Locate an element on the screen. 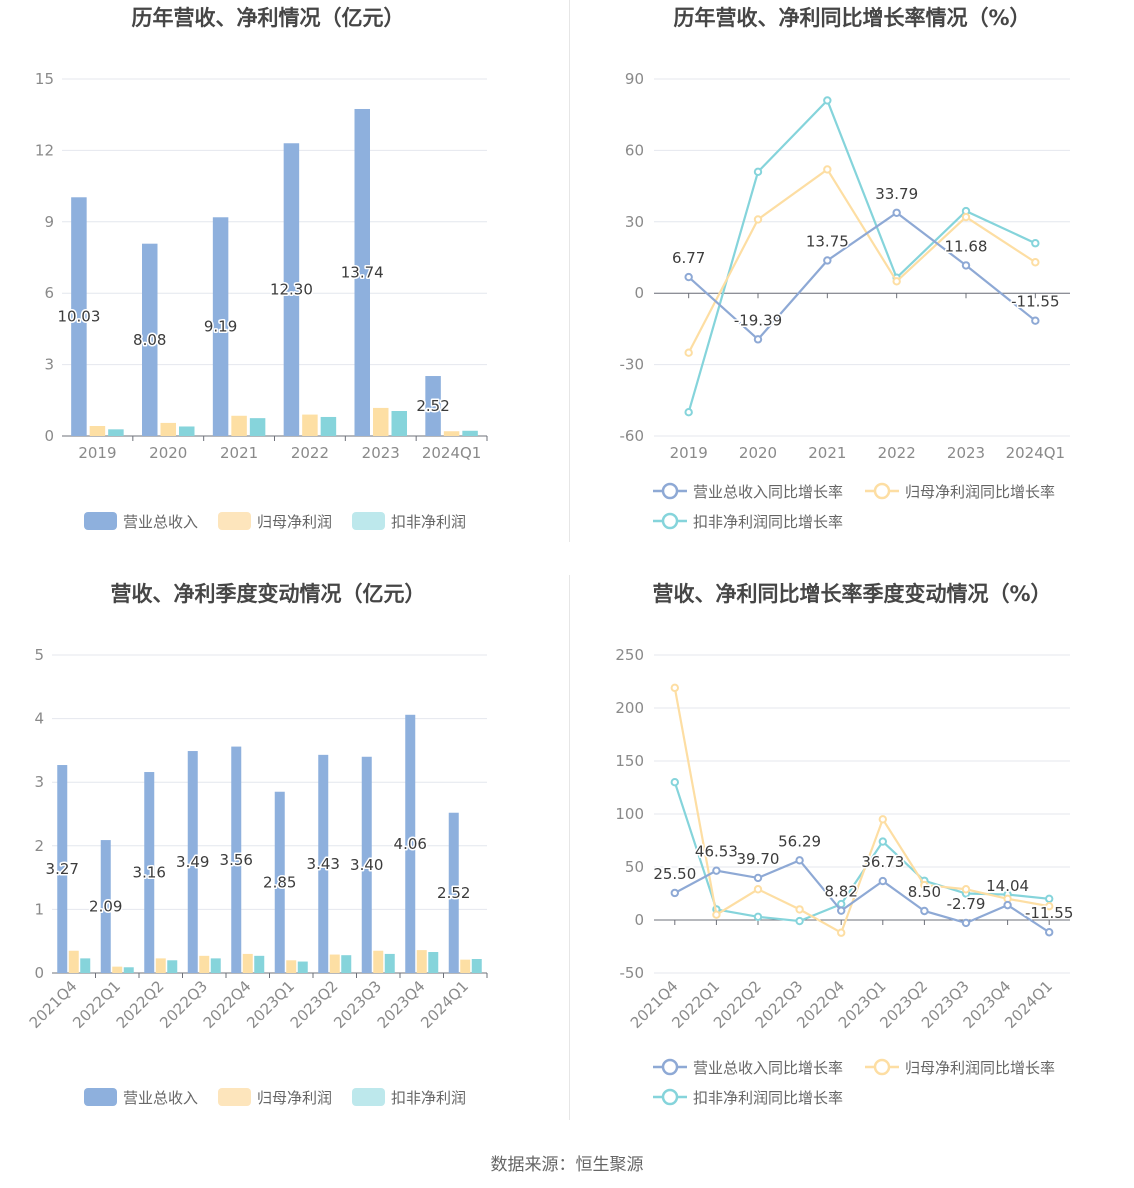 The height and width of the screenshot is (1188, 1134). x-tick-label: 2023 is located at coordinates (966, 453).